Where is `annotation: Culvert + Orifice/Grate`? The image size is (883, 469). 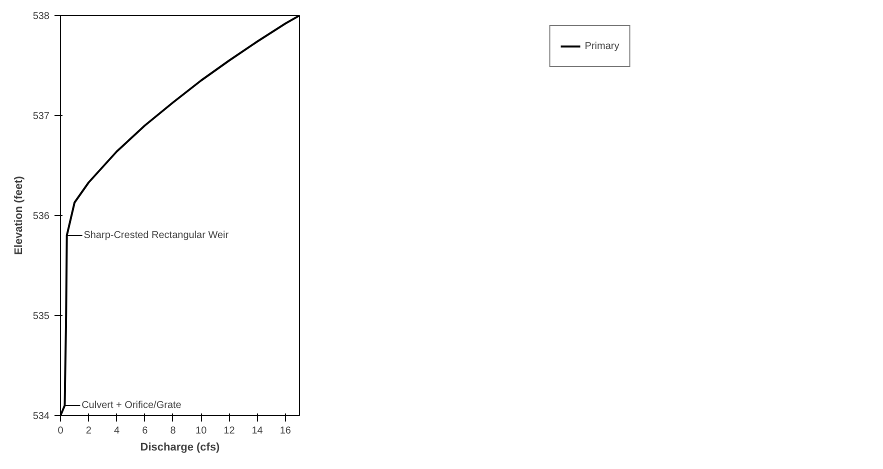
annotation: Culvert + Orifice/Grate is located at coordinates (132, 405).